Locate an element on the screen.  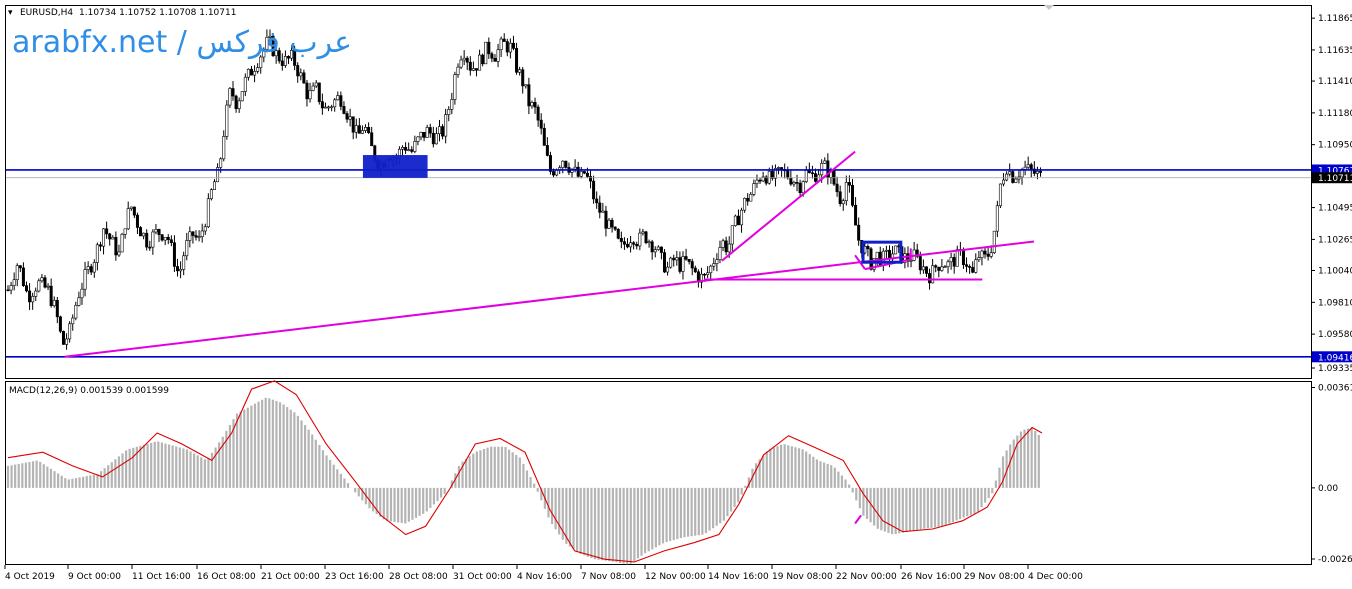
dropdown-arrow-icon: ▾ is located at coordinates (10, 13).